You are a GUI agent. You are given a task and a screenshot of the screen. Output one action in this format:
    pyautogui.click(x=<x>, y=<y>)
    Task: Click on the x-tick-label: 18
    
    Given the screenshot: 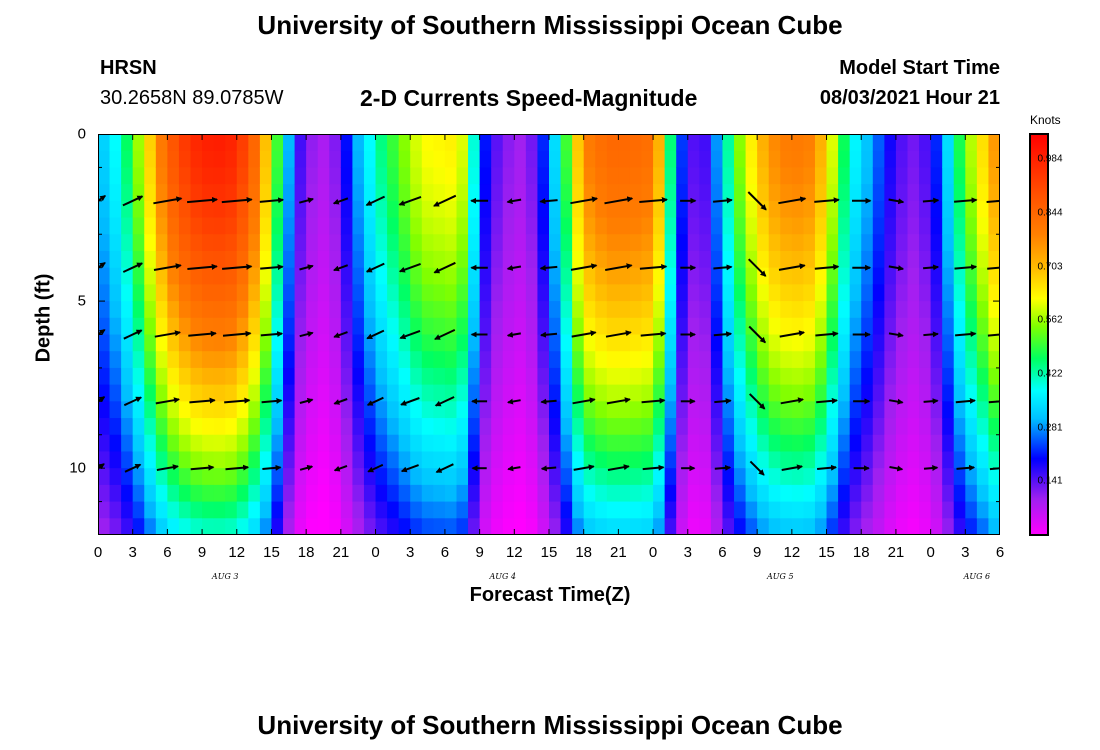 What is the action you would take?
    pyautogui.click(x=584, y=552)
    